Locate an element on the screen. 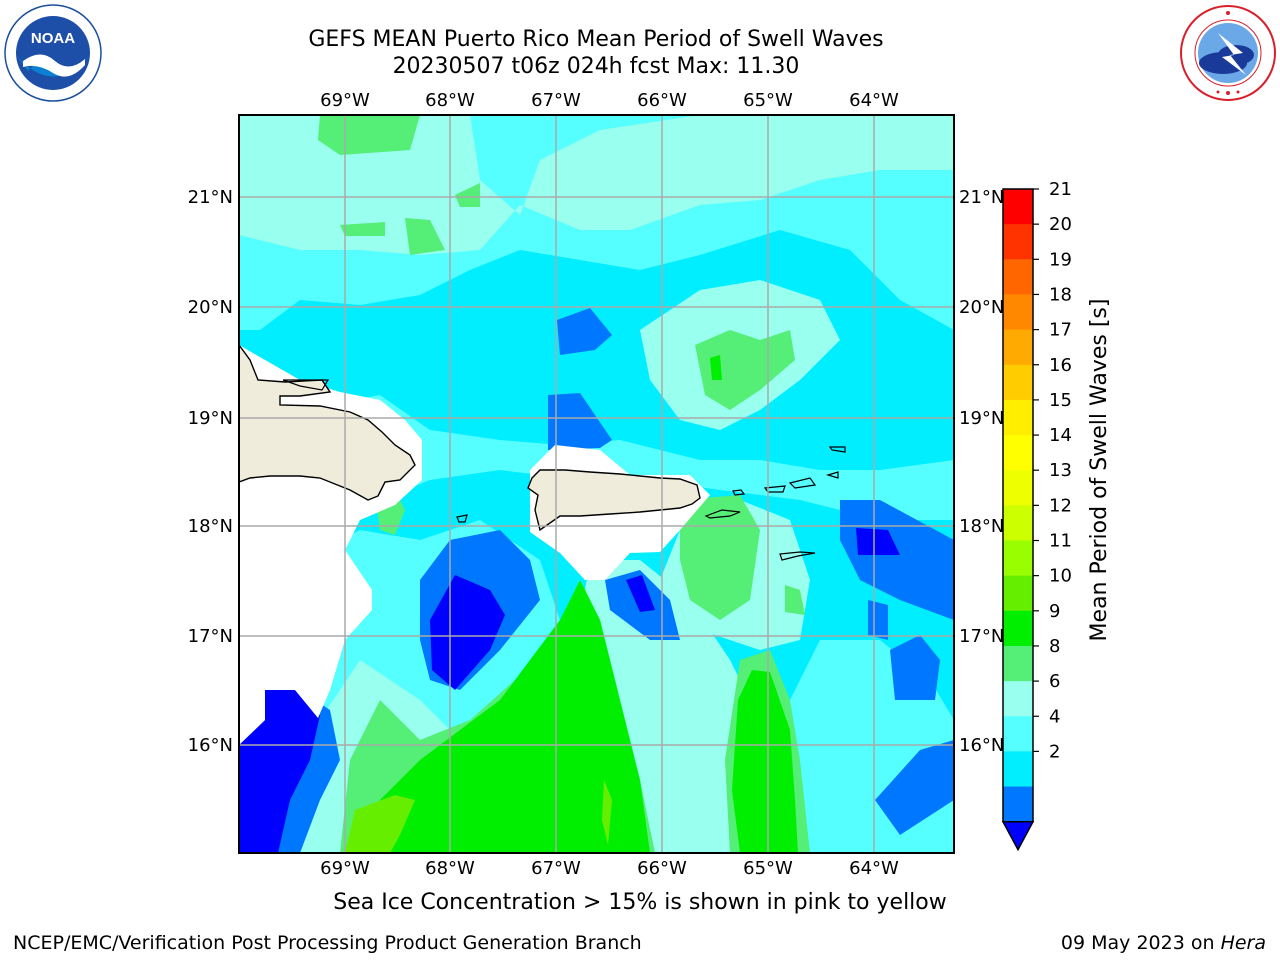 This screenshot has width=1280, height=960. lat-label-left: 20°N is located at coordinates (210, 307).